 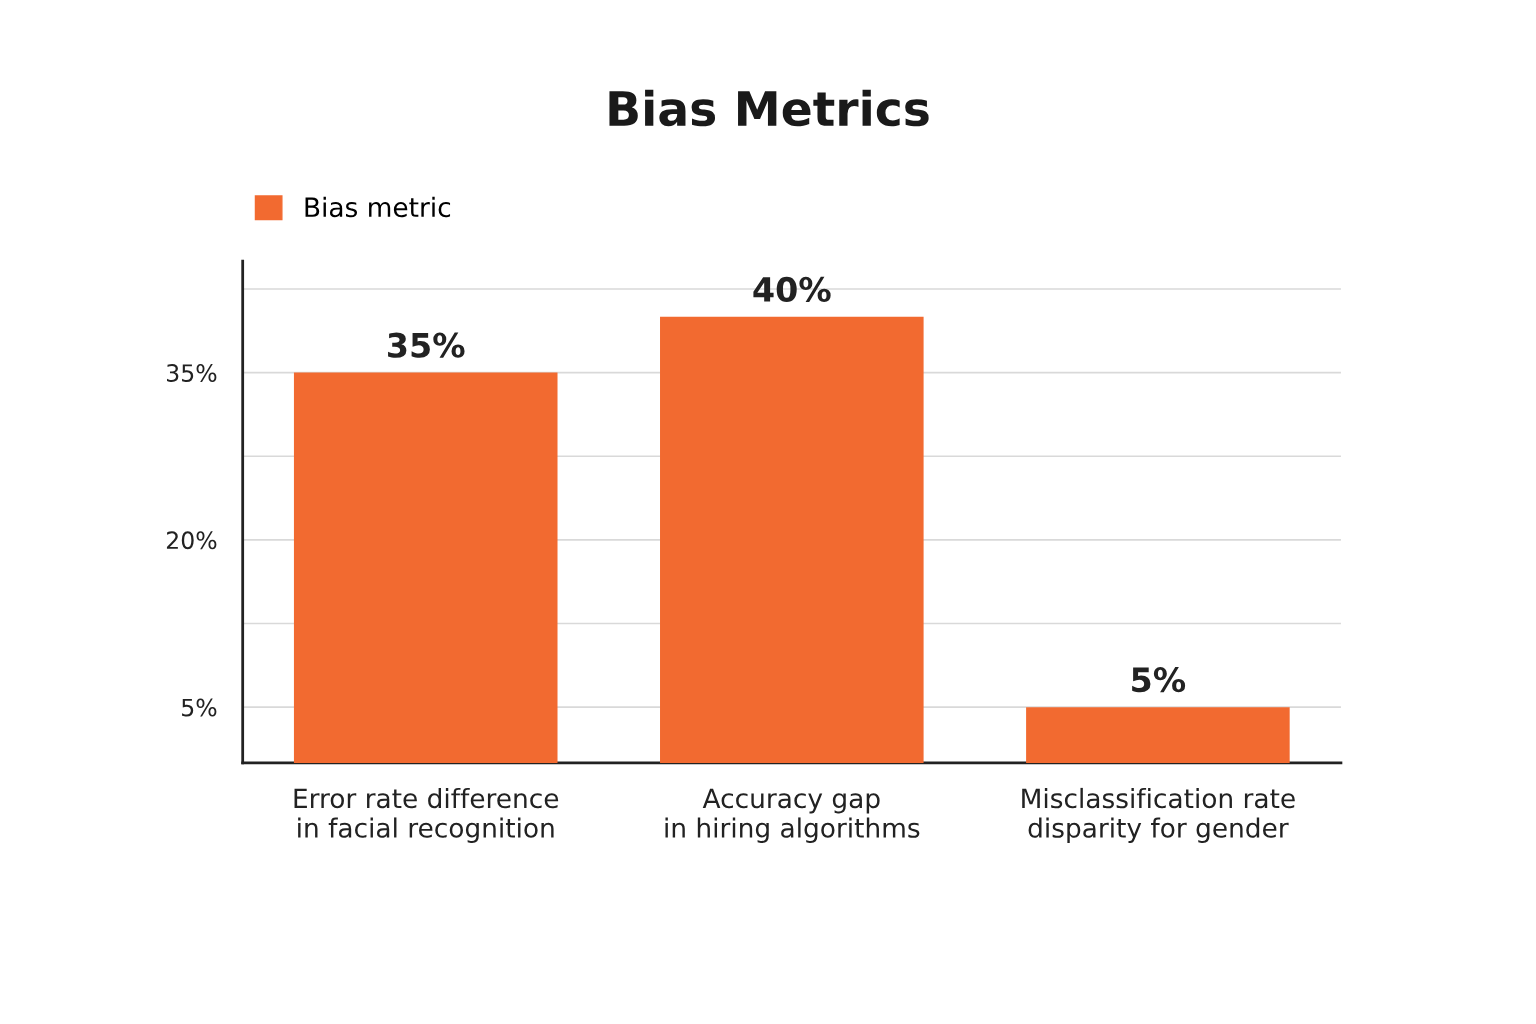 What do you see at coordinates (1159, 680) in the screenshot?
I see `data-label: 5%` at bounding box center [1159, 680].